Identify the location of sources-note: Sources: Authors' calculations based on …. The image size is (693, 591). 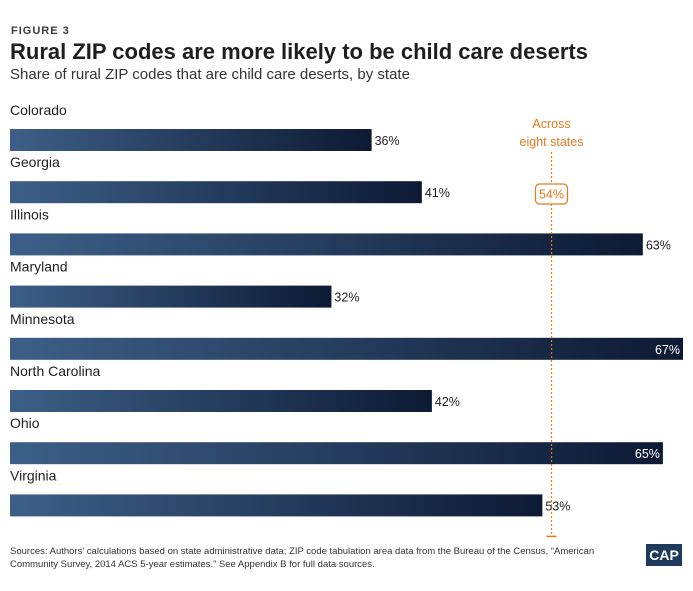
(302, 558).